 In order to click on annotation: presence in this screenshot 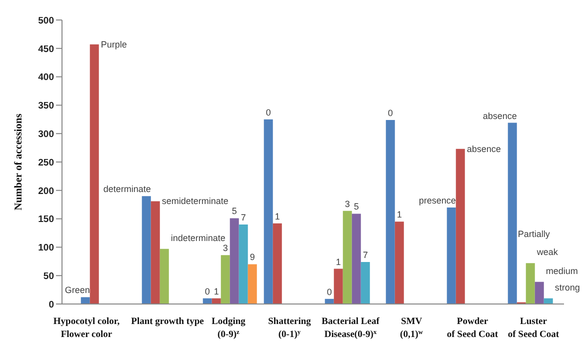, I will do `click(437, 200)`.